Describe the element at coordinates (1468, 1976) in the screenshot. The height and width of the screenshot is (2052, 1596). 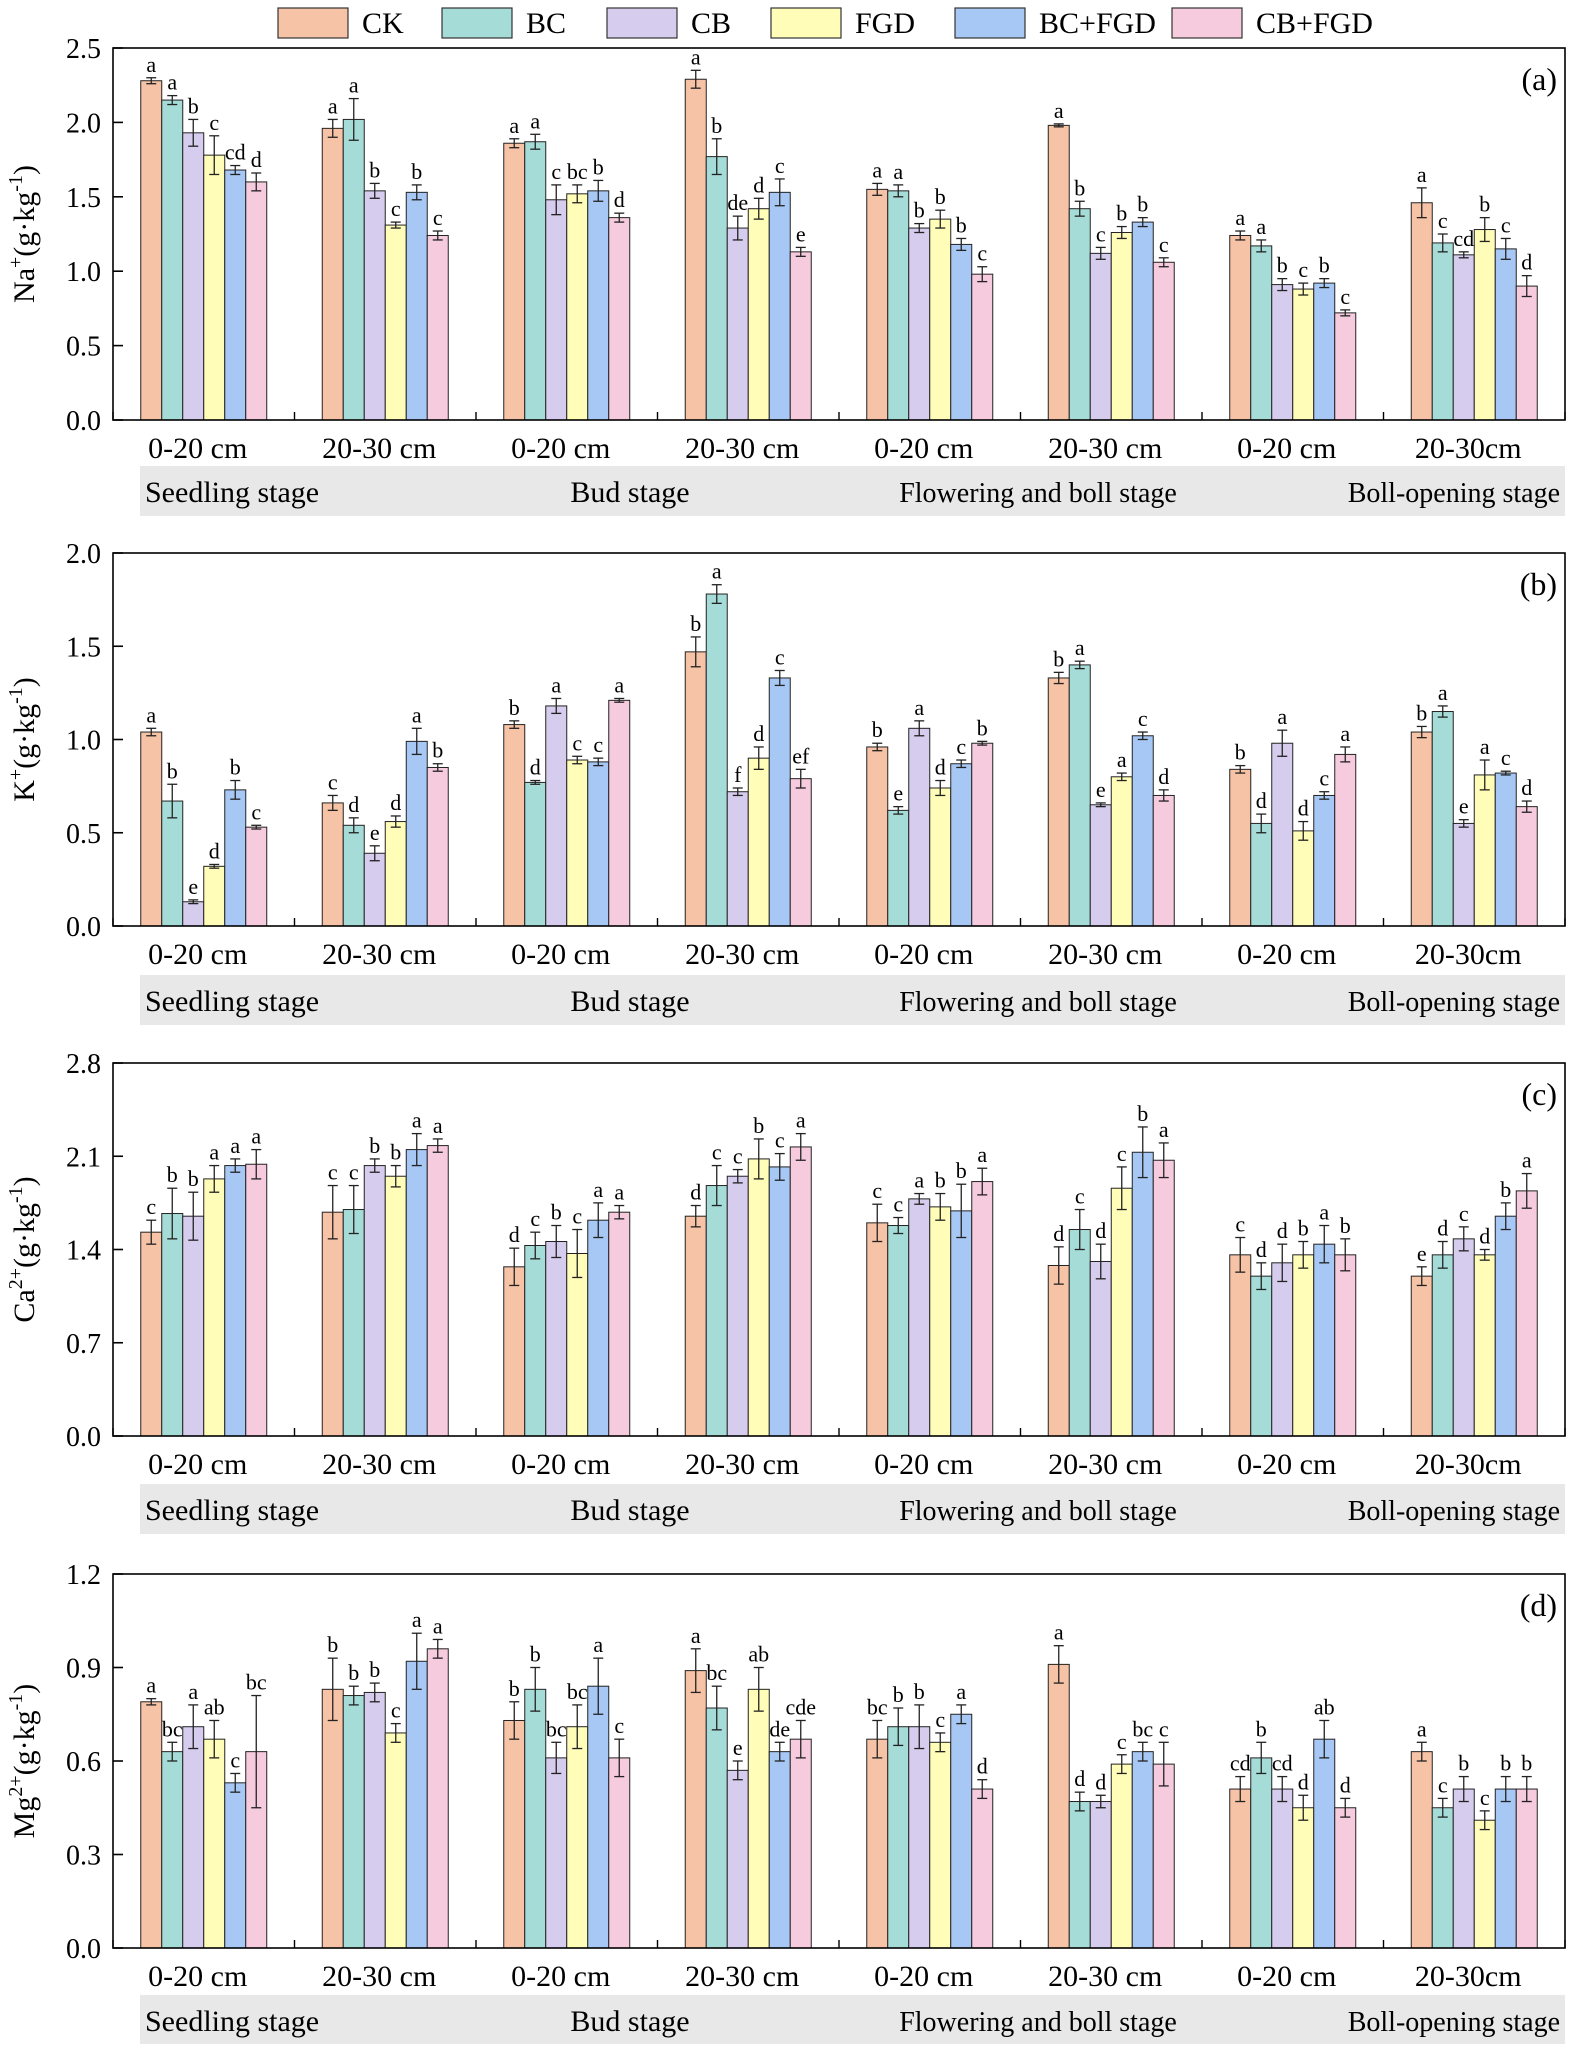
I see `depth-label: 20-30cm` at that location.